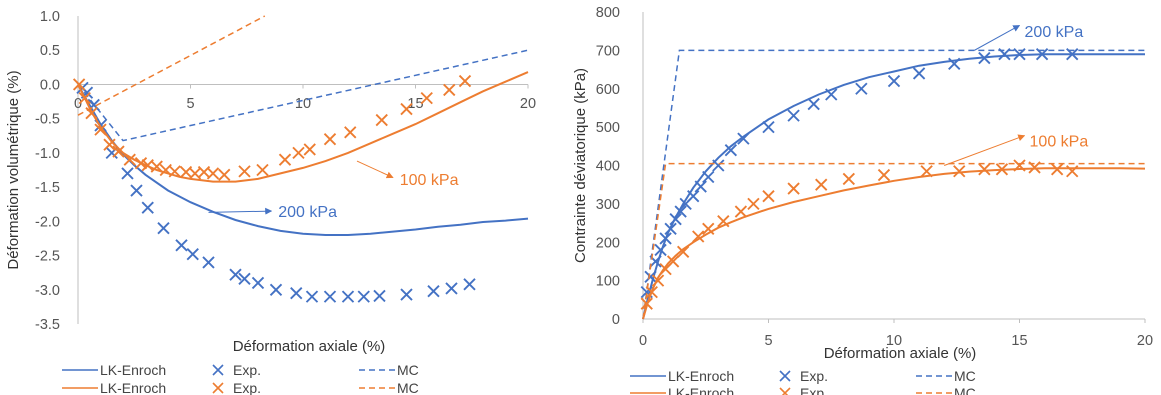  I want to click on x-tick-label: 0, so click(643, 341).